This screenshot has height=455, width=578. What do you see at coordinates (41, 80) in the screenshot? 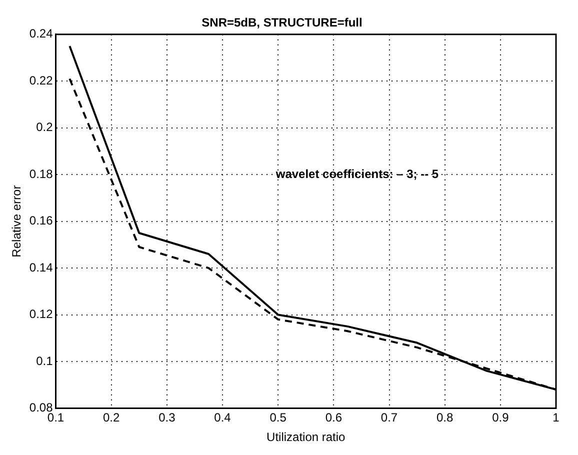
I see `y-tick-label: 0.22` at bounding box center [41, 80].